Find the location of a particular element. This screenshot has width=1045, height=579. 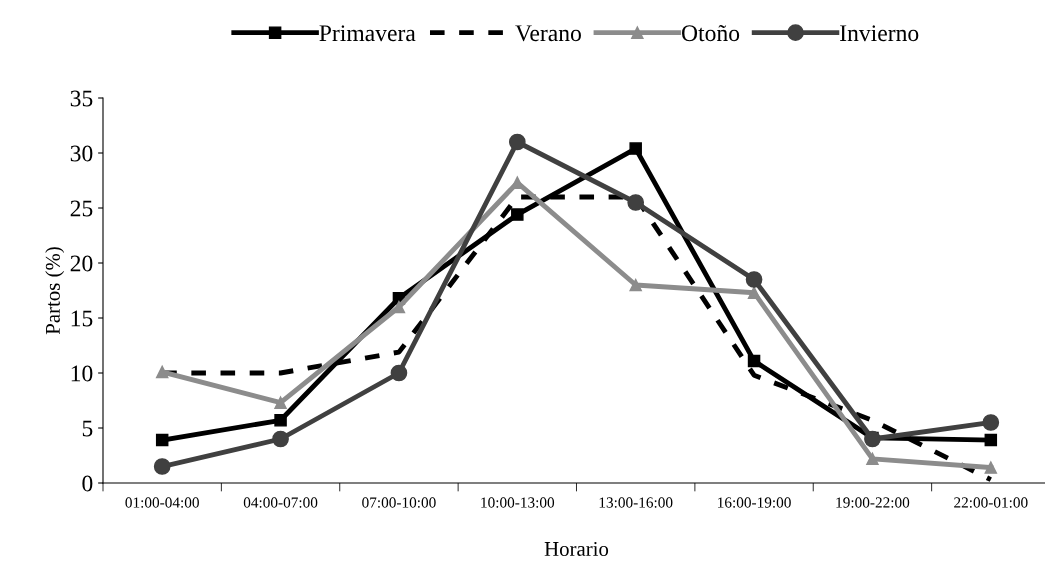

y-tick-label: 5 is located at coordinates (87, 428).